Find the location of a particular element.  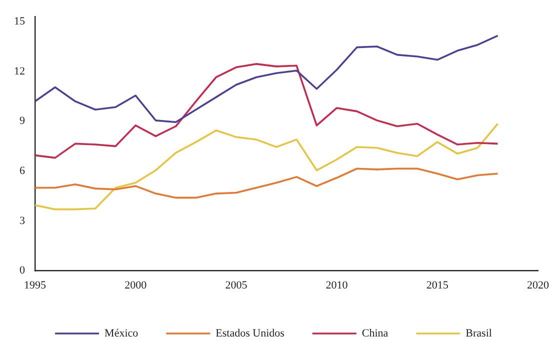

x-tick-label: 2020 is located at coordinates (538, 285).